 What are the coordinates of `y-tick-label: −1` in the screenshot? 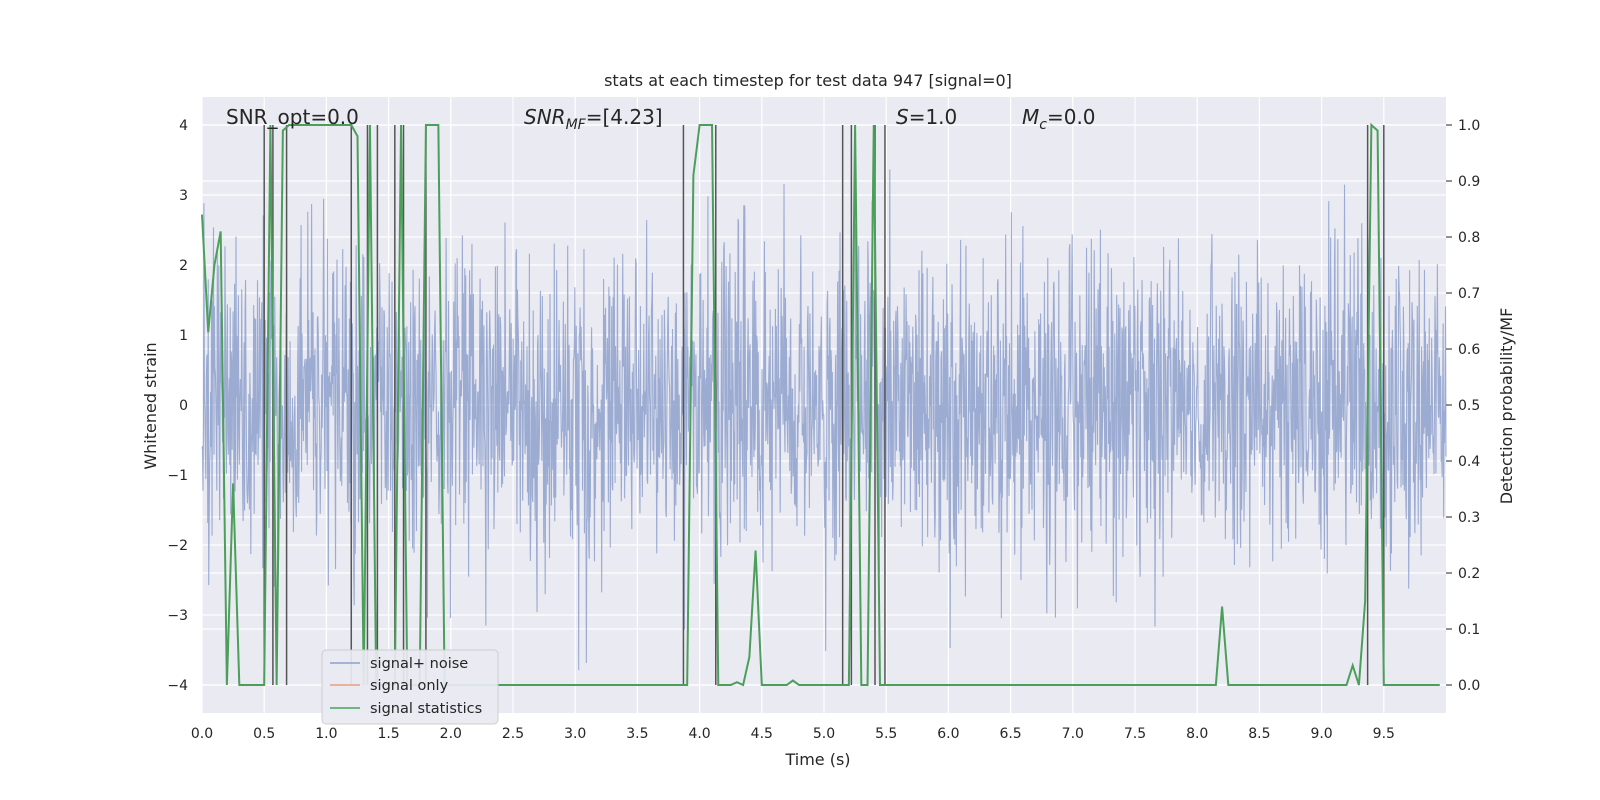 It's located at (177, 476).